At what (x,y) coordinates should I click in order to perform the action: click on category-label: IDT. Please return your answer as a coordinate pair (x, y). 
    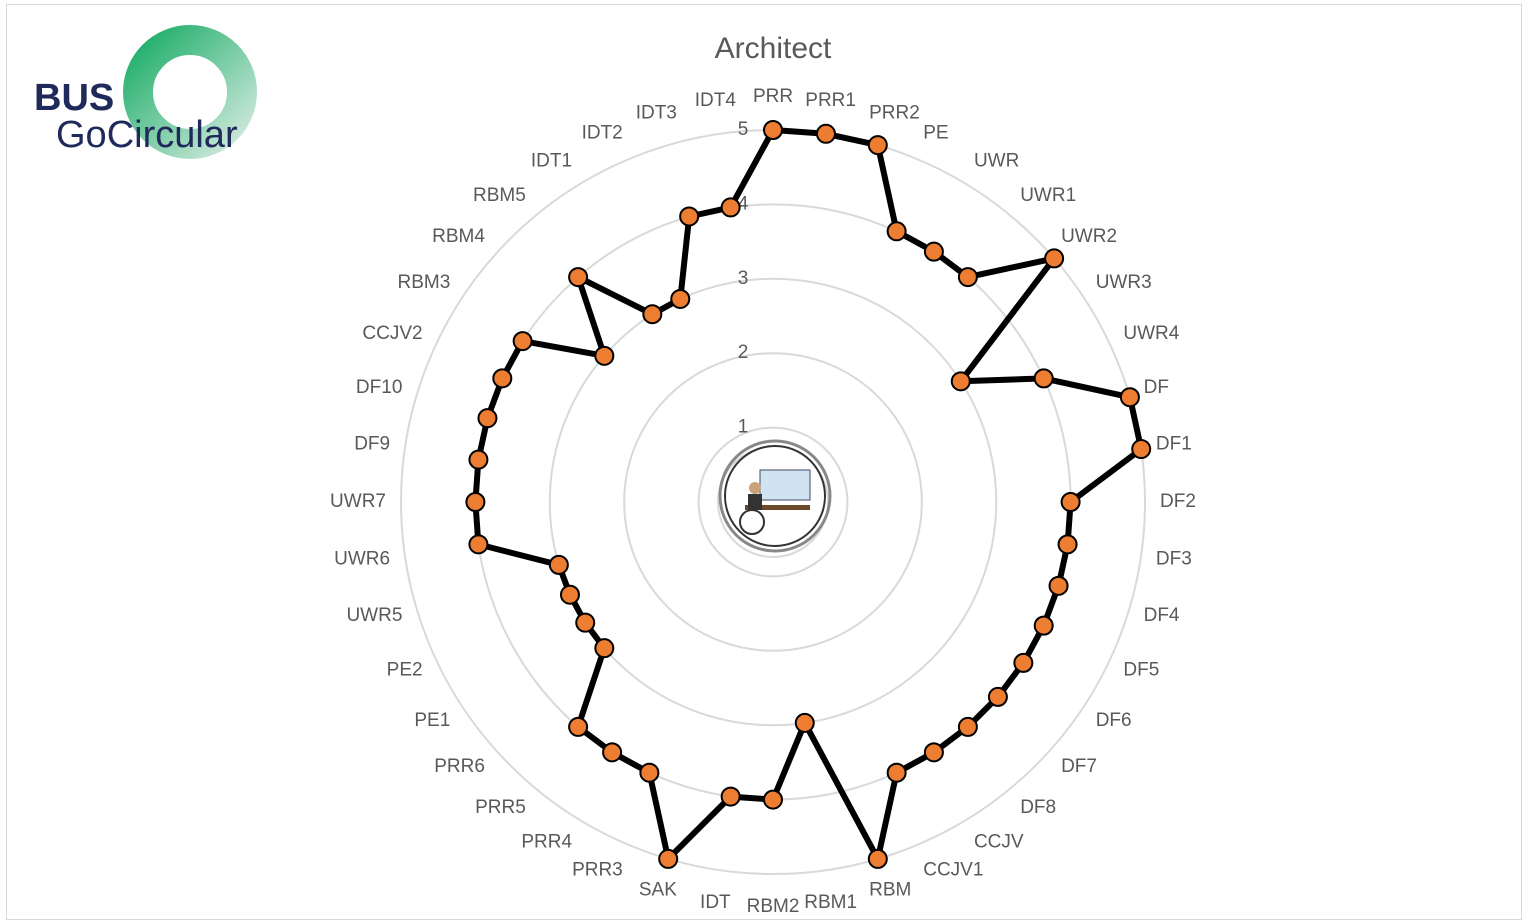
    Looking at the image, I should click on (715, 902).